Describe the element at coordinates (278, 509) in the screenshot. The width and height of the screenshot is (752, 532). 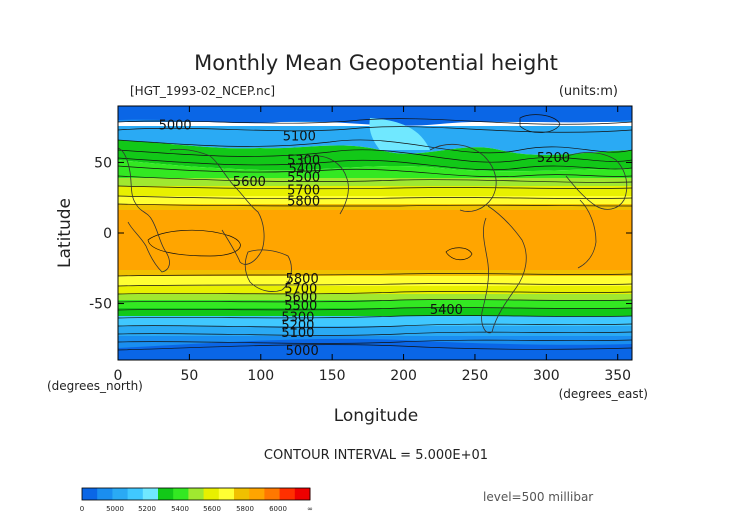
I see `colorbar-label: 6000` at that location.